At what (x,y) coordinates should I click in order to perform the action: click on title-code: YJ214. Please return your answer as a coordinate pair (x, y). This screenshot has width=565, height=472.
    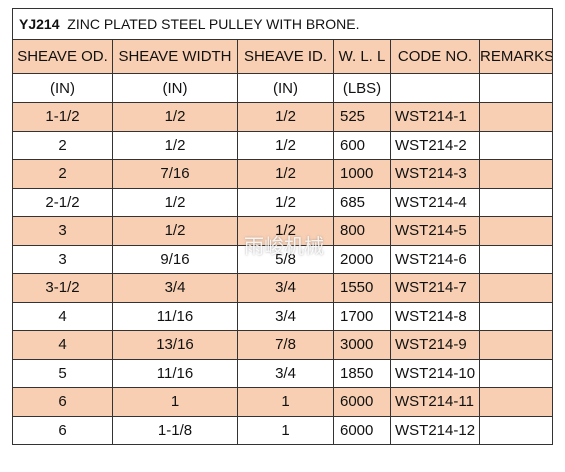
    Looking at the image, I should click on (39, 24).